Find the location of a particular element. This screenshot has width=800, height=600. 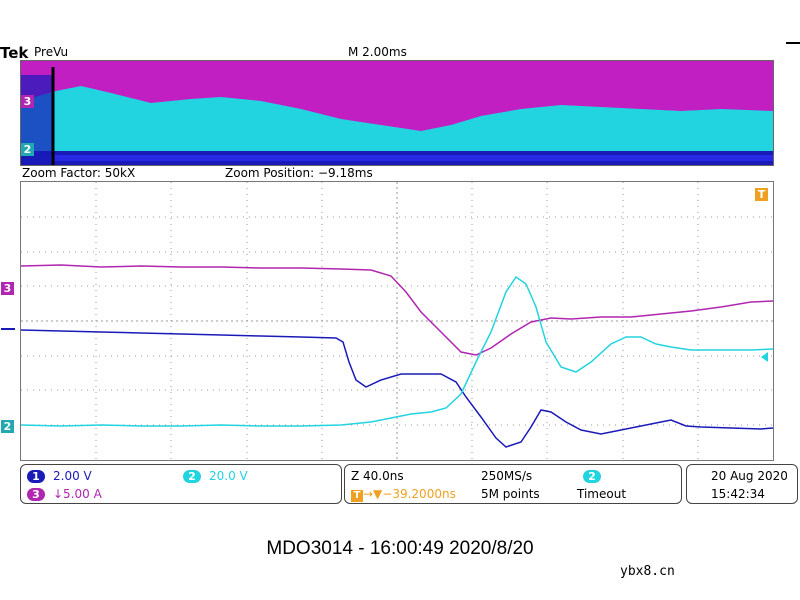

zoom-factor: Zoom Factor: 50kX is located at coordinates (79, 173).